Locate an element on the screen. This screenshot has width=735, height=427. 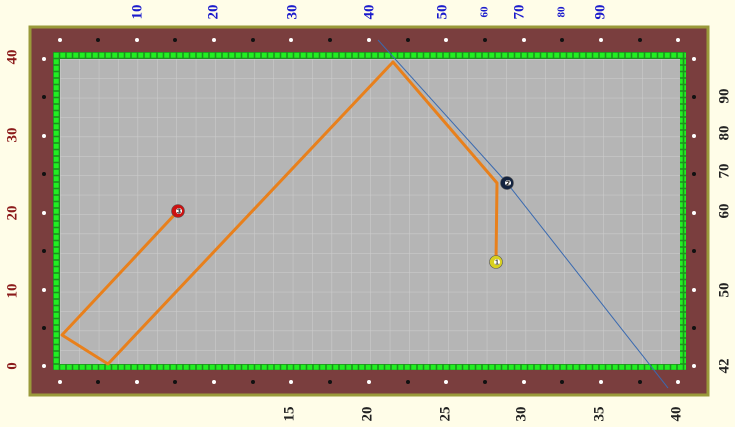
top-label: 30 is located at coordinates (292, 12).